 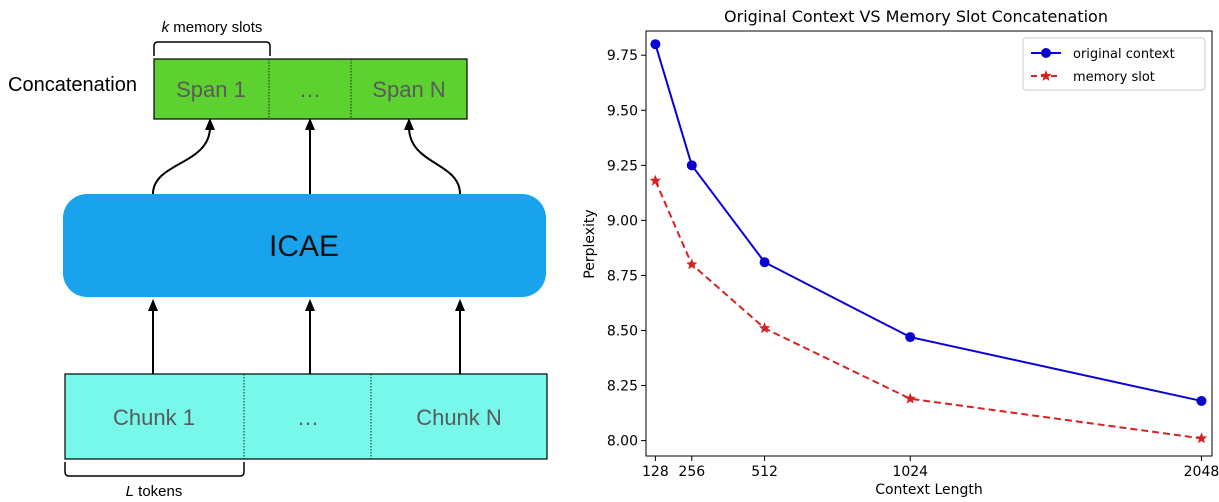 What do you see at coordinates (154, 469) in the screenshot?
I see `bottom-brace` at bounding box center [154, 469].